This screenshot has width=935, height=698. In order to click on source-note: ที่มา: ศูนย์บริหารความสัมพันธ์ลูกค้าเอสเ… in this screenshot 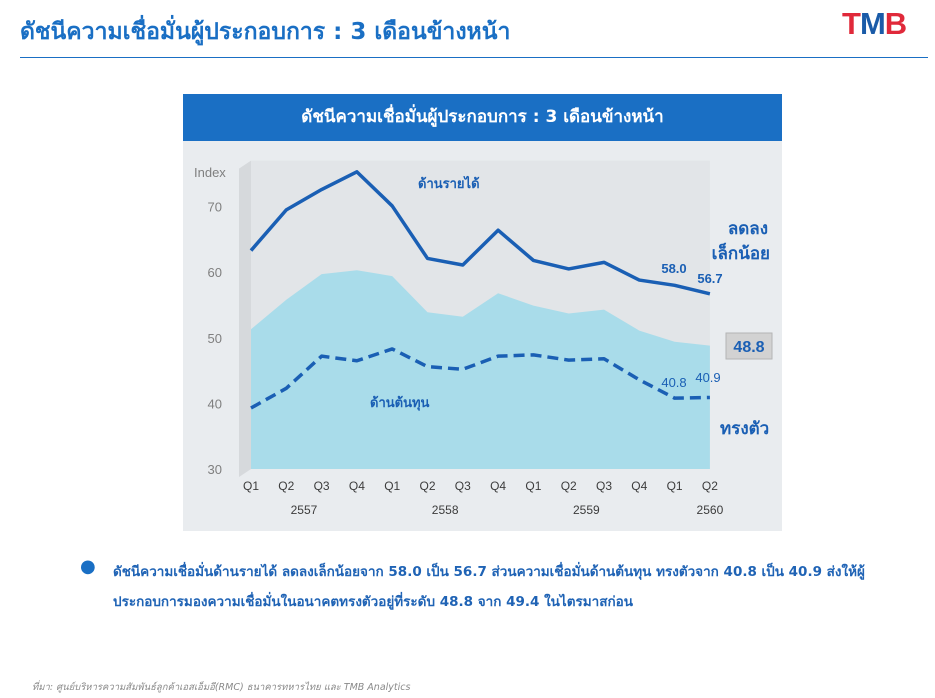, I will do `click(221, 687)`.